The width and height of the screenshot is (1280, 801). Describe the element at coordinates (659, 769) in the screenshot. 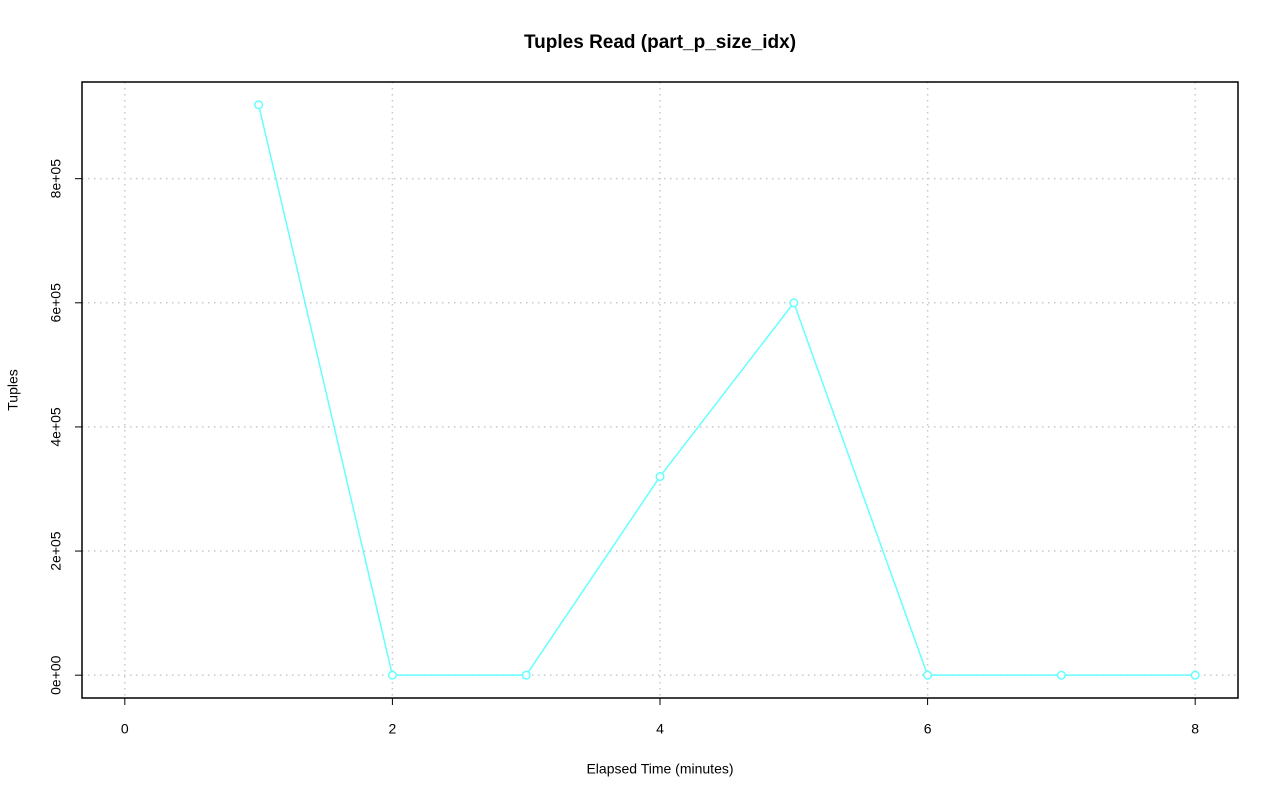

I see `x-axis-label: Elapsed Time (minutes)` at that location.